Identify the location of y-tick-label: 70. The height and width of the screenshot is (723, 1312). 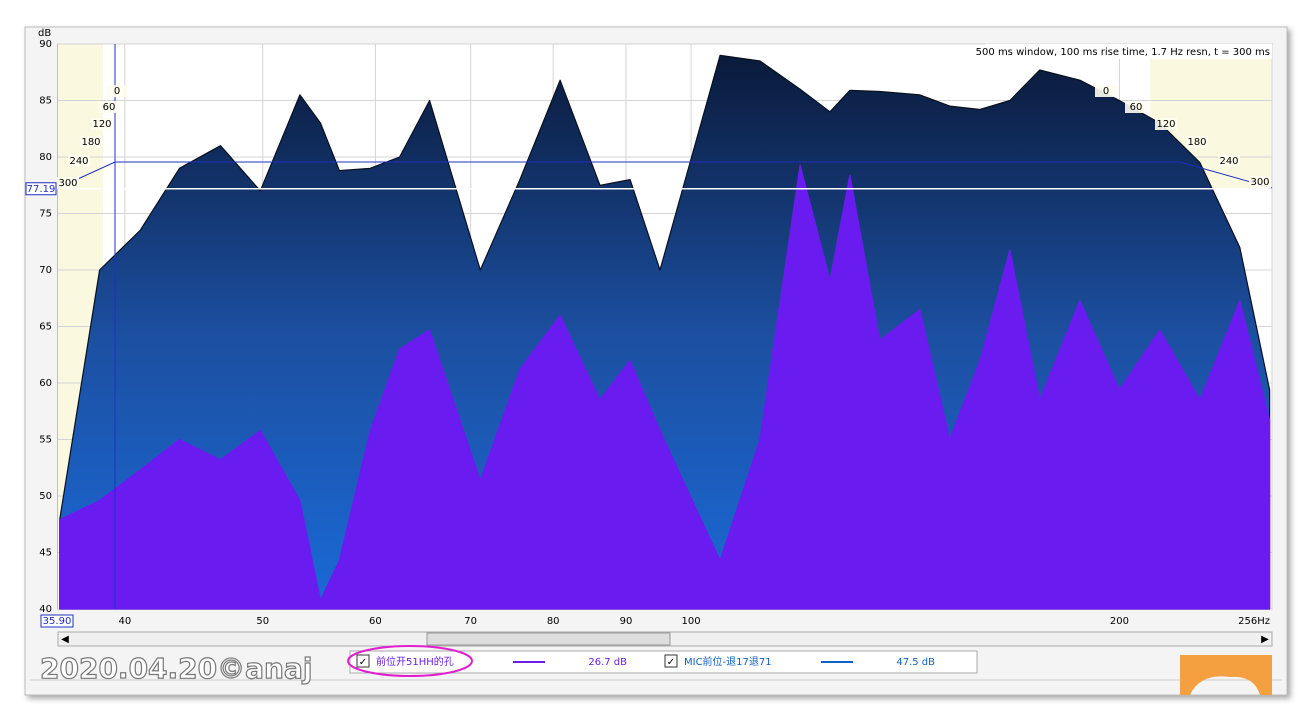
(45, 270).